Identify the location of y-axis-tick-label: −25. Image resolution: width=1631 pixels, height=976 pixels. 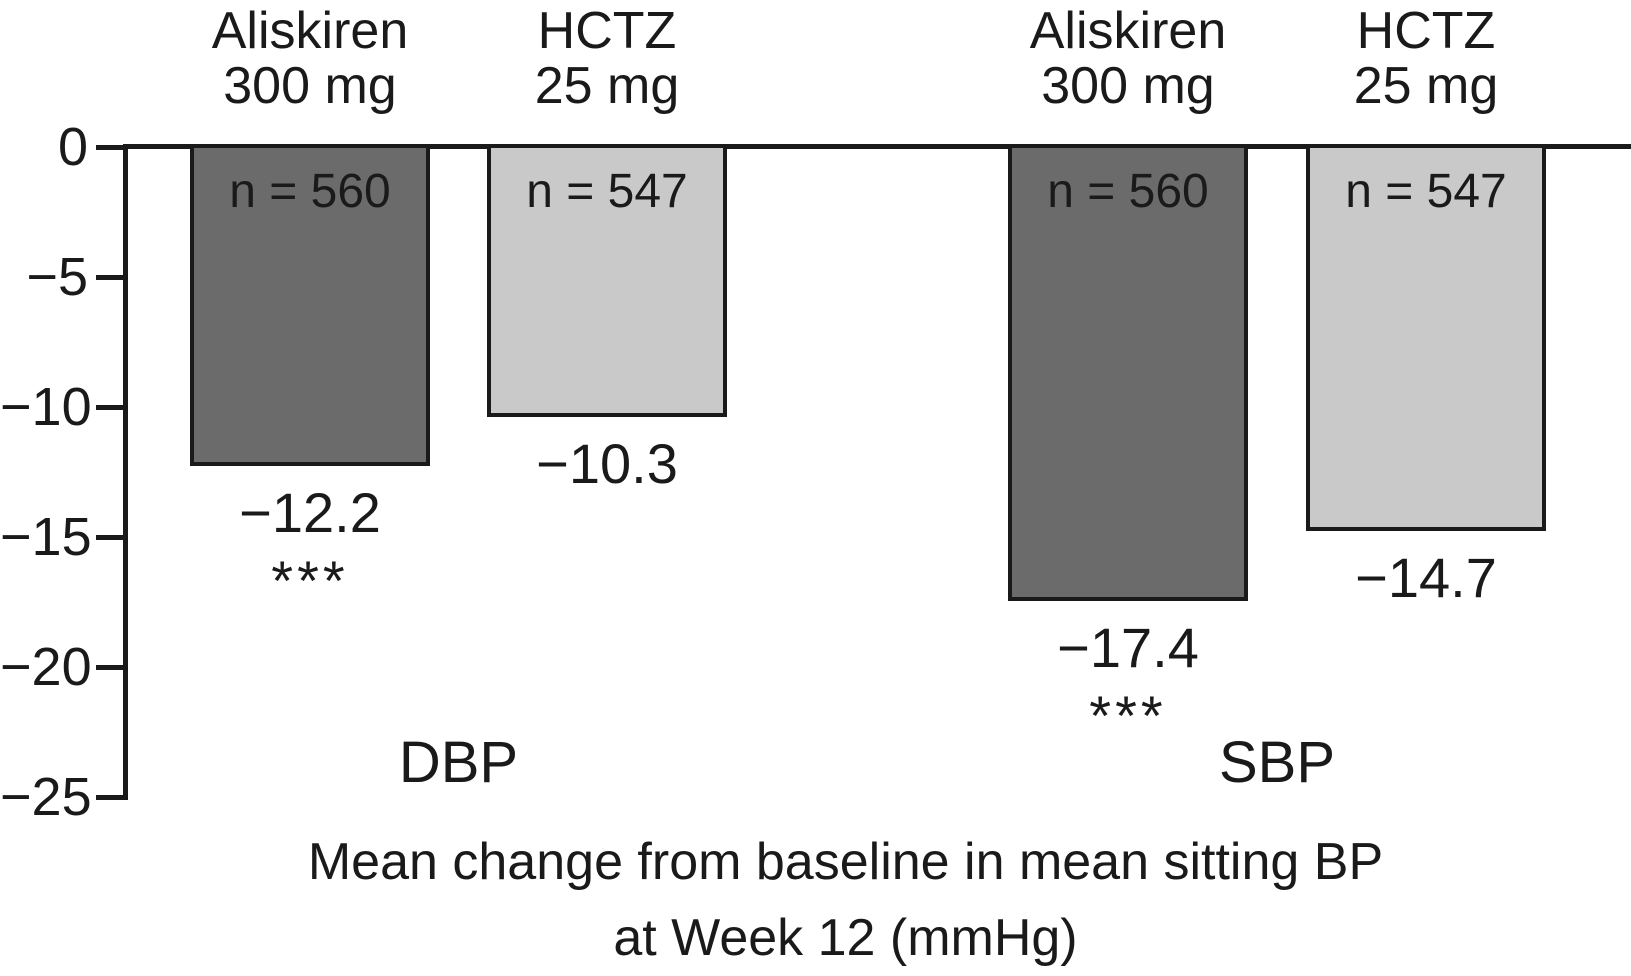
(46, 797).